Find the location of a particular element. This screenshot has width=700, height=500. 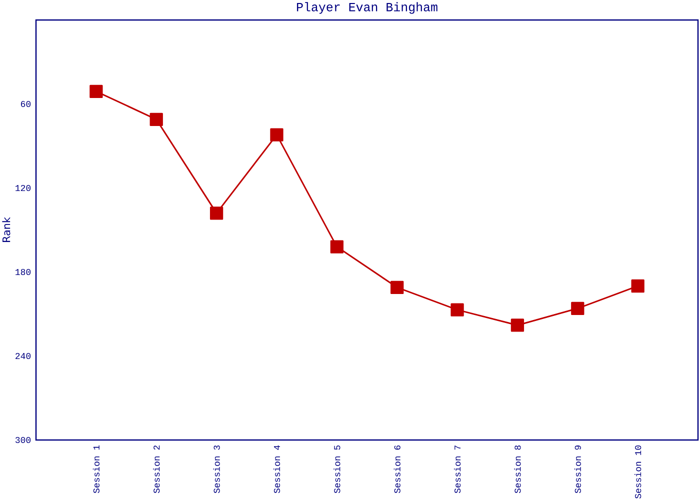

y-tick-label: 120 is located at coordinates (23, 188).